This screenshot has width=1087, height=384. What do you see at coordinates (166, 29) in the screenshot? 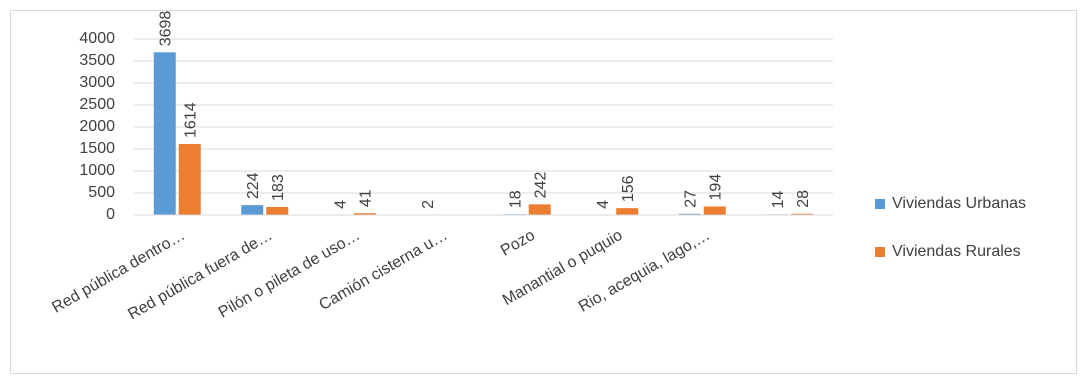
I see `value-label: 3698` at bounding box center [166, 29].